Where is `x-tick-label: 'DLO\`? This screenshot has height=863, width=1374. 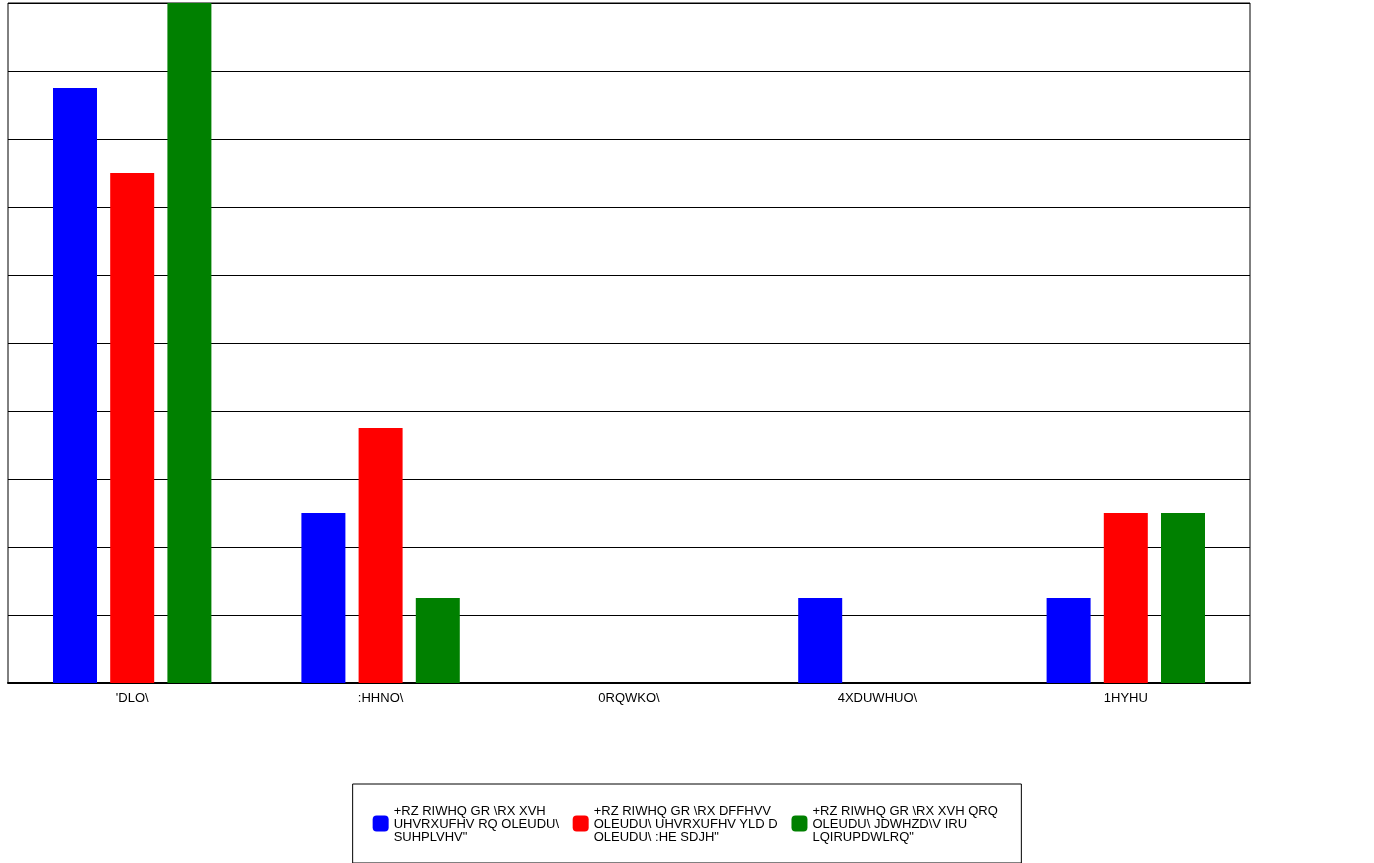
x-tick-label: 'DLO\ is located at coordinates (132, 697).